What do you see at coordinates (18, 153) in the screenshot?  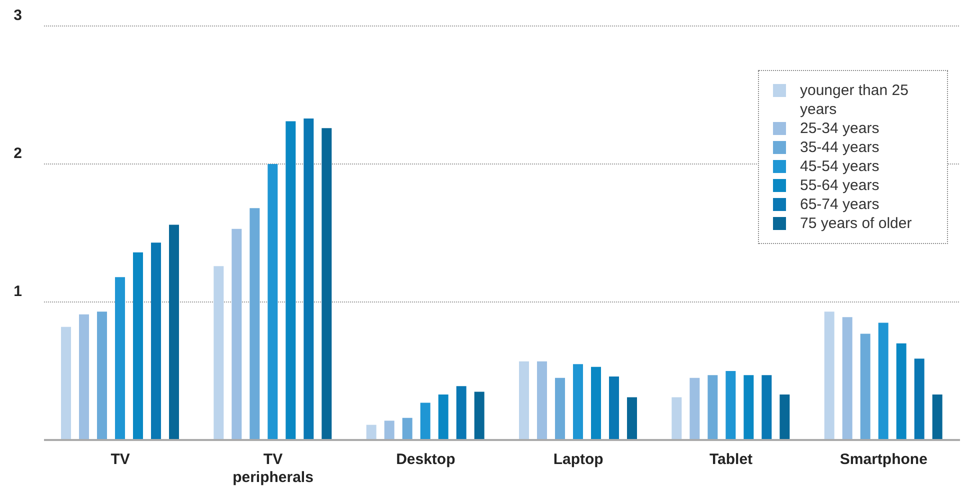 I see `y-tick-label: 2` at bounding box center [18, 153].